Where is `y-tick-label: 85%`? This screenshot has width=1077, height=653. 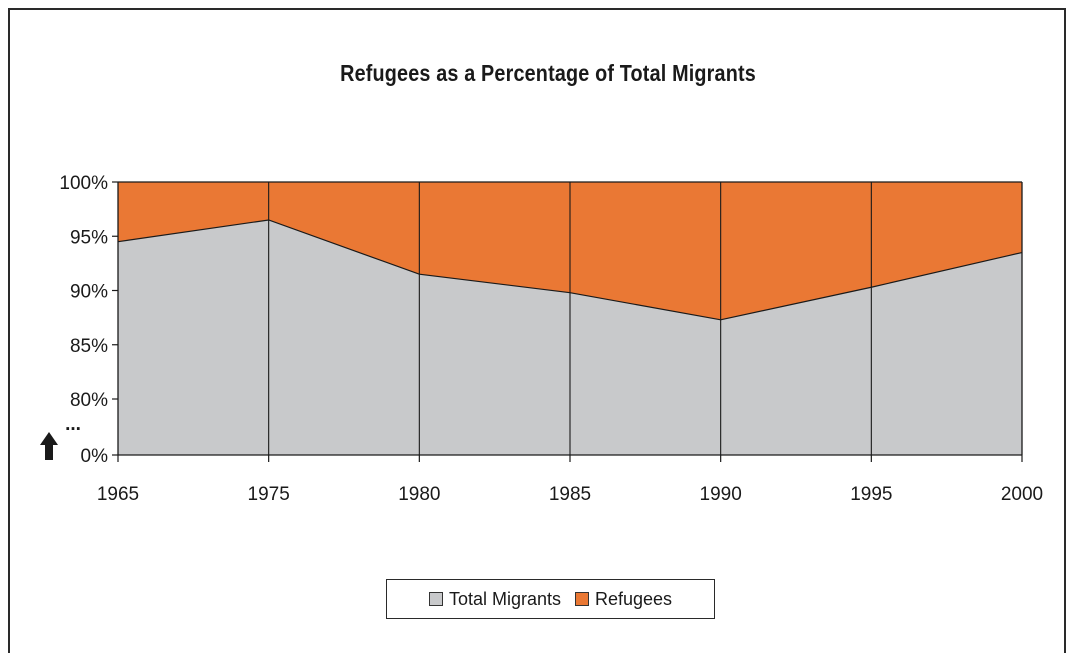
y-tick-label: 85% is located at coordinates (89, 346).